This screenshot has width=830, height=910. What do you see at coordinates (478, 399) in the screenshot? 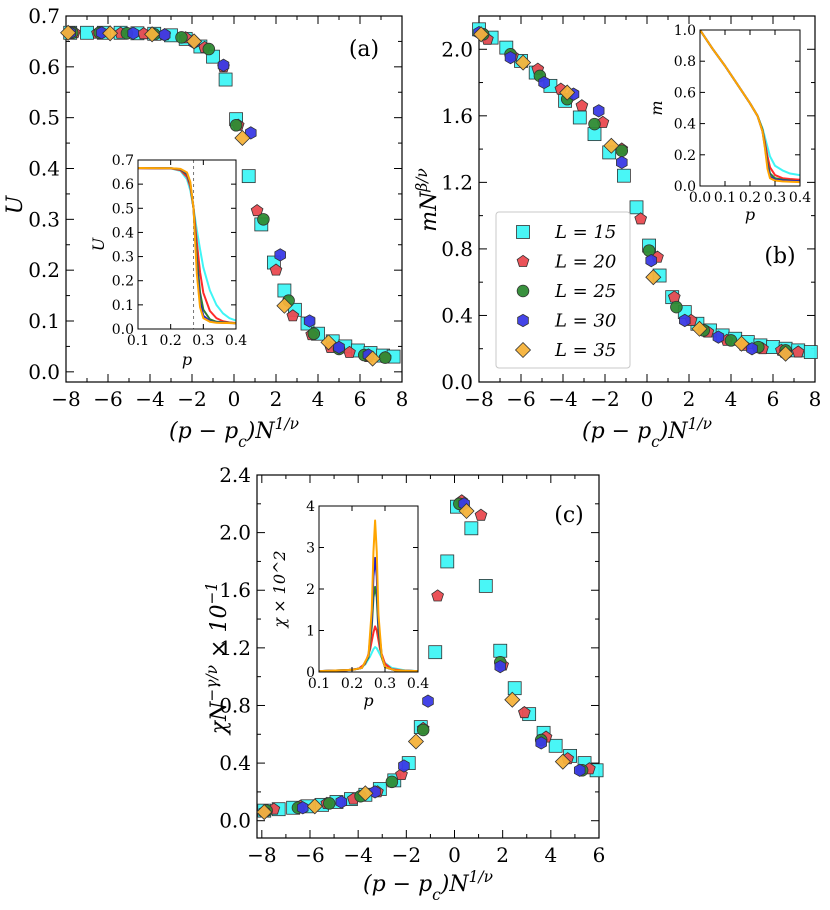
I see `panel2-xtick-label: −8` at bounding box center [478, 399].